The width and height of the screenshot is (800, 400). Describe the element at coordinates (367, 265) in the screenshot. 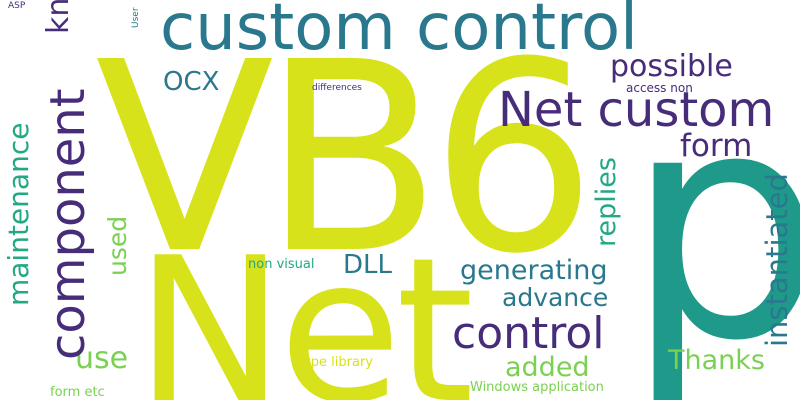

I see `word-dll: DLL` at that location.